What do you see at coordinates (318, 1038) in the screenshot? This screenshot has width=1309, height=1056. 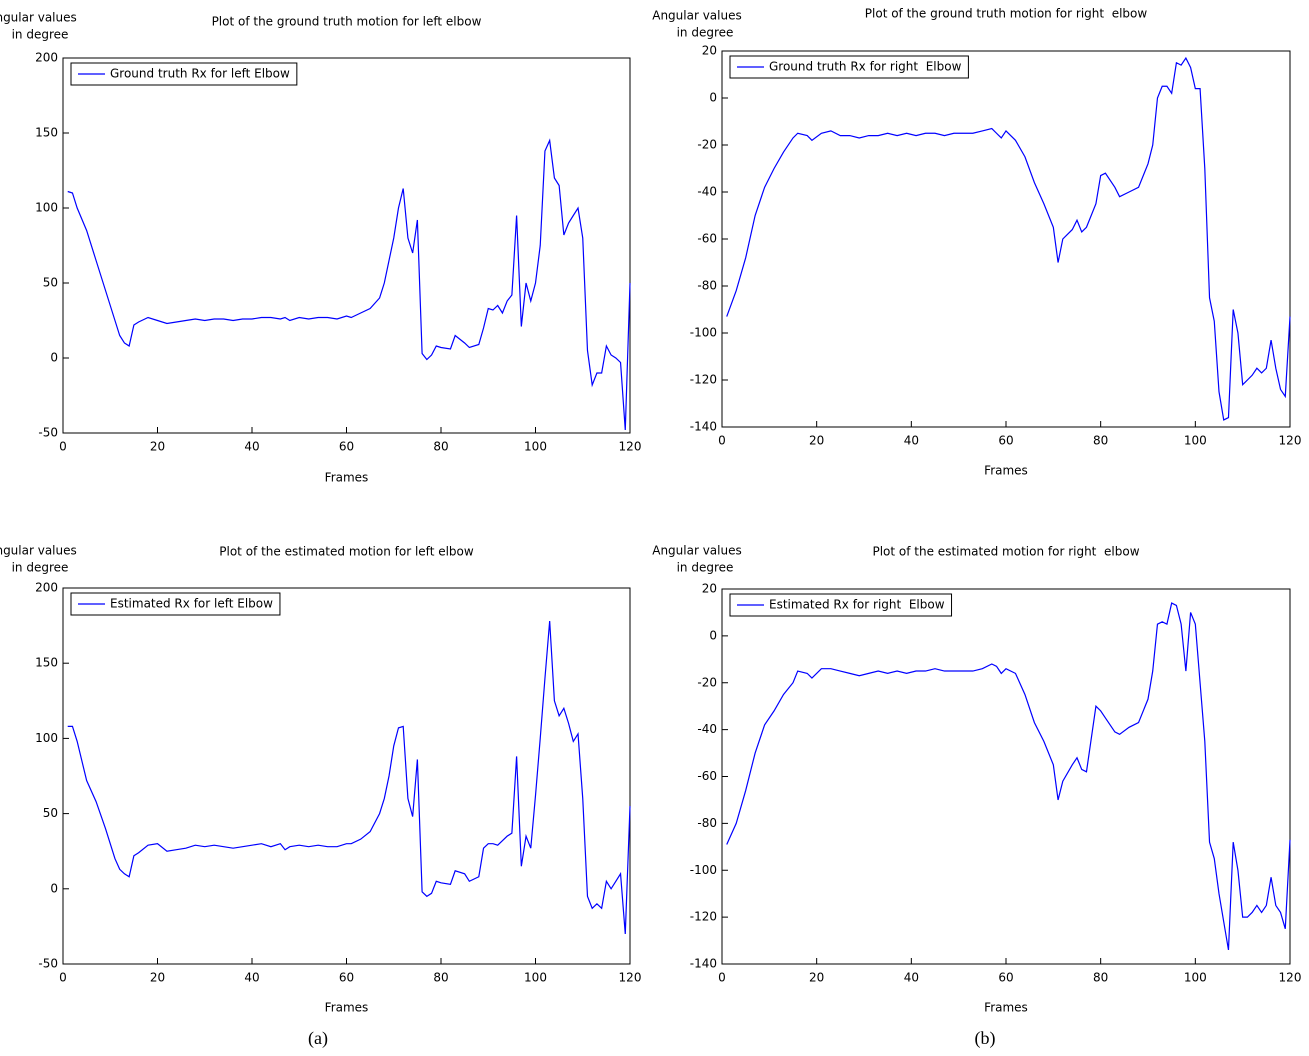 I see `caption: (a)` at bounding box center [318, 1038].